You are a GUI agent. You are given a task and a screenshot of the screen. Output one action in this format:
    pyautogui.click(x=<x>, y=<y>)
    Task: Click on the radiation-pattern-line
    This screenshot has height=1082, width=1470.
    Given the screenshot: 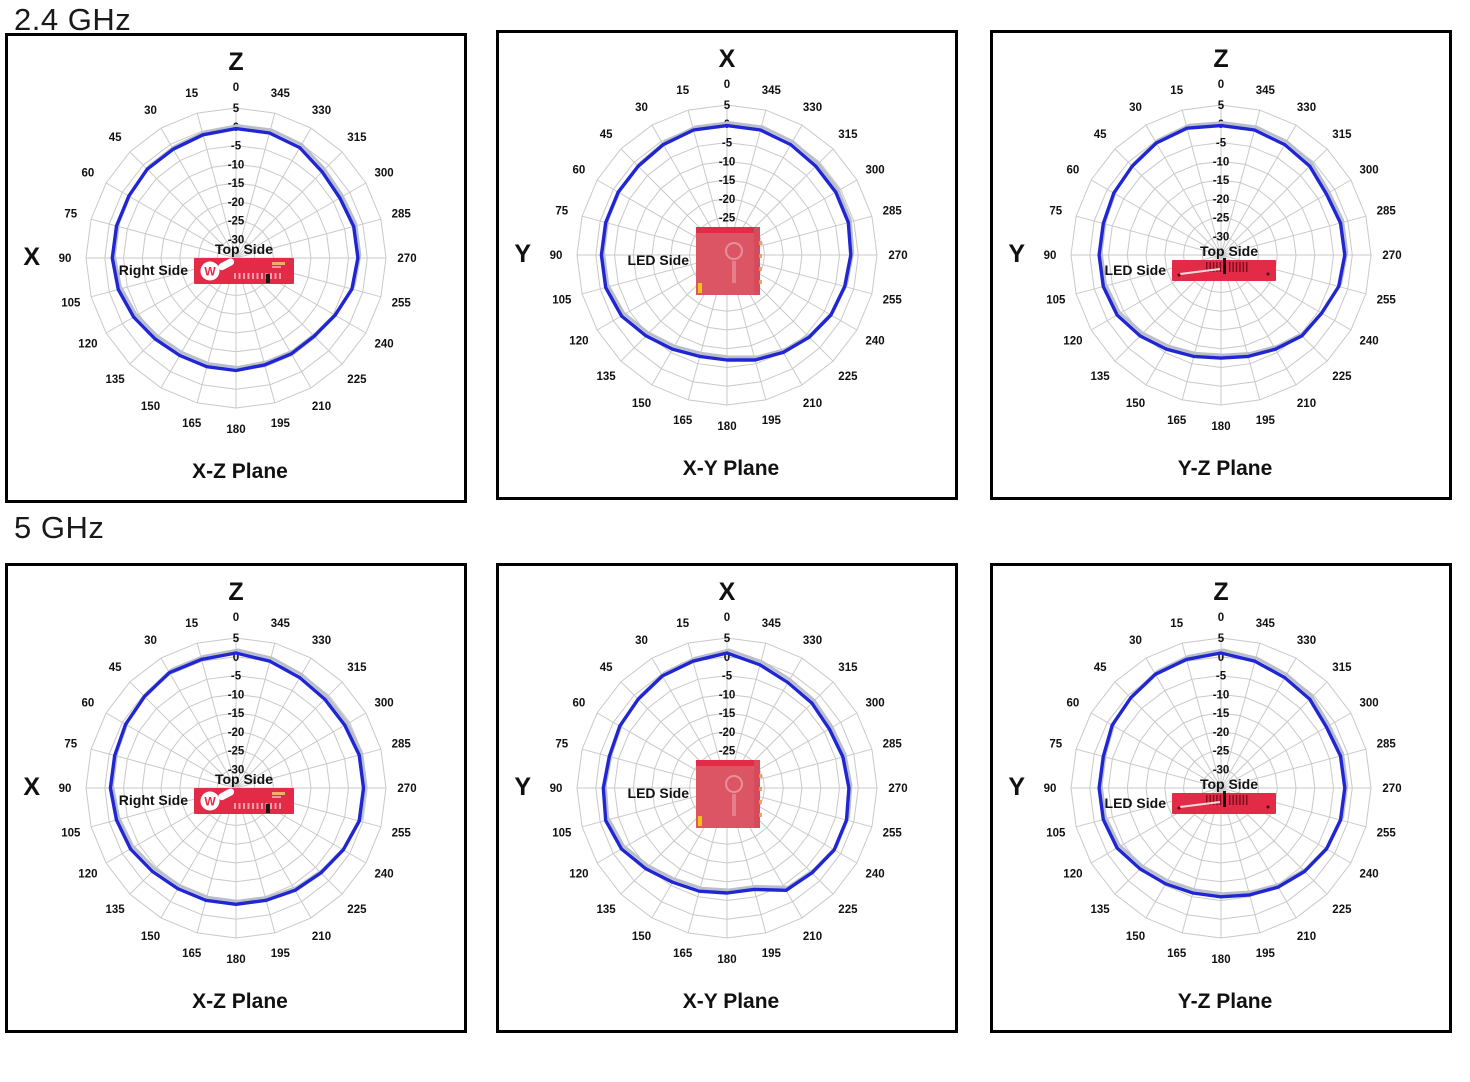 What is the action you would take?
    pyautogui.click(x=1222, y=241)
    